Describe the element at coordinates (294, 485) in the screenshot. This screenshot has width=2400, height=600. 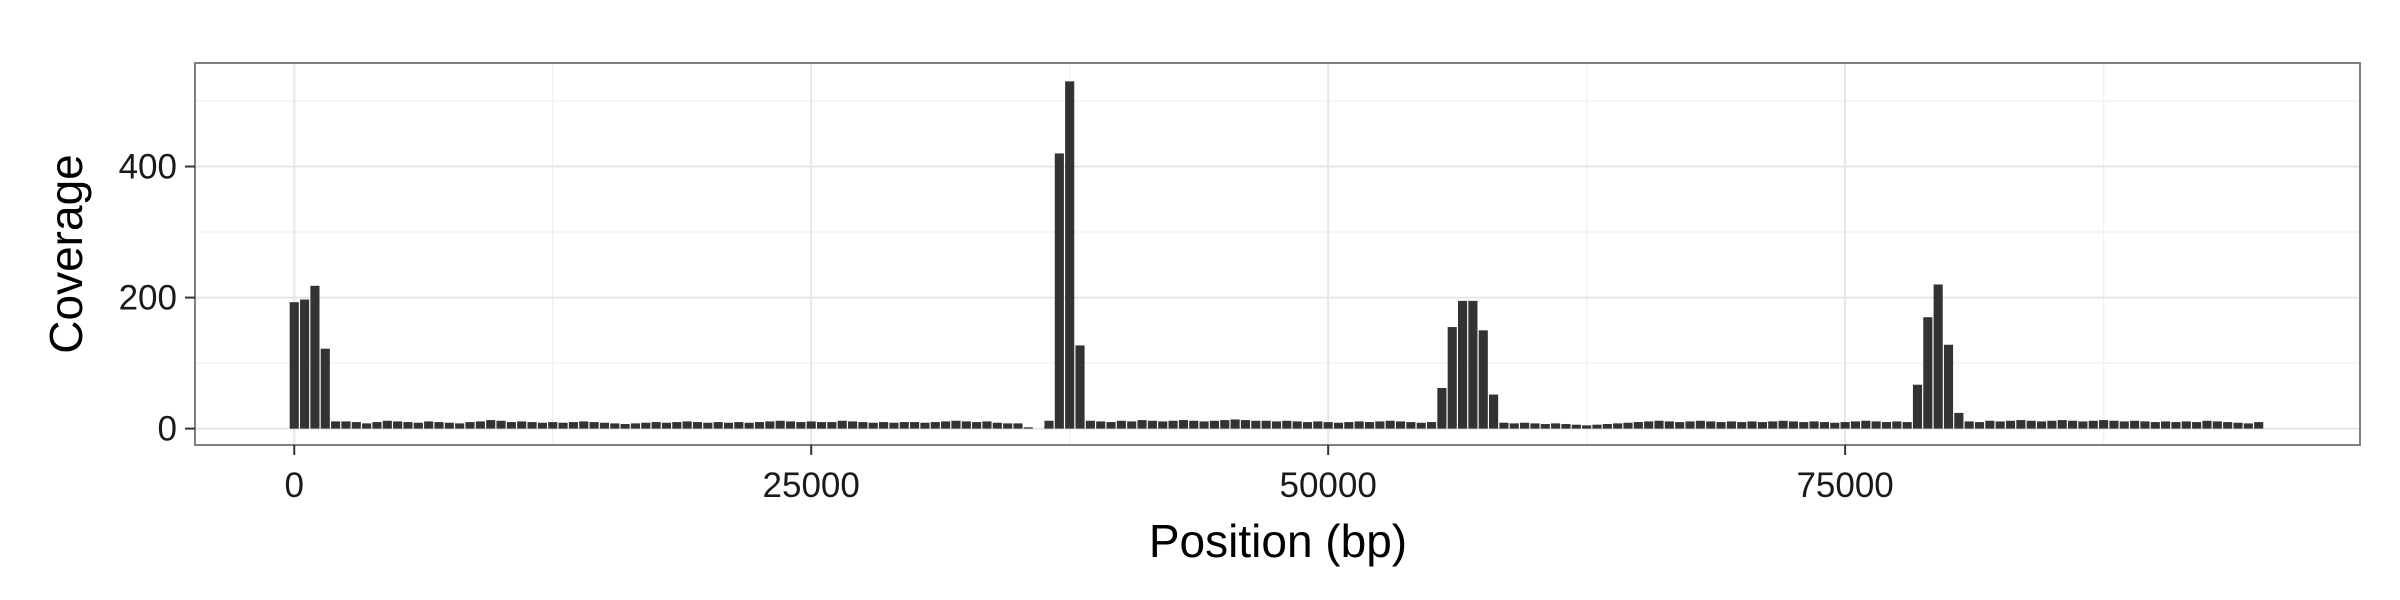
I see `x-tick-label: 0` at that location.